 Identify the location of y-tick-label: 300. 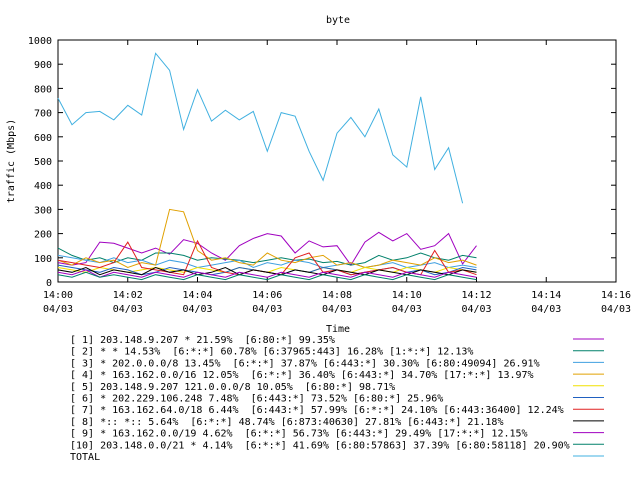
(43, 210).